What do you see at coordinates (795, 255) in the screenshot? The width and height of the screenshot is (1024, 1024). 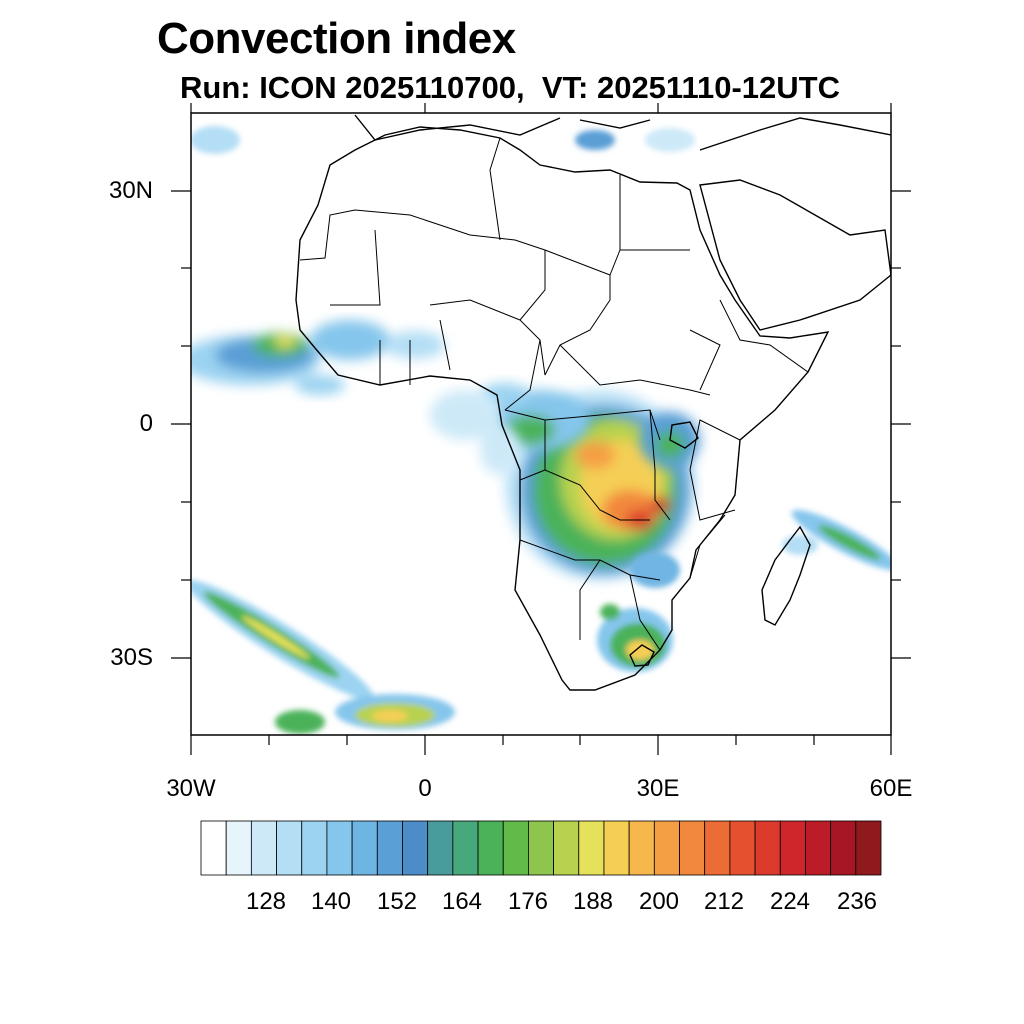 I see `arabia-coast` at bounding box center [795, 255].